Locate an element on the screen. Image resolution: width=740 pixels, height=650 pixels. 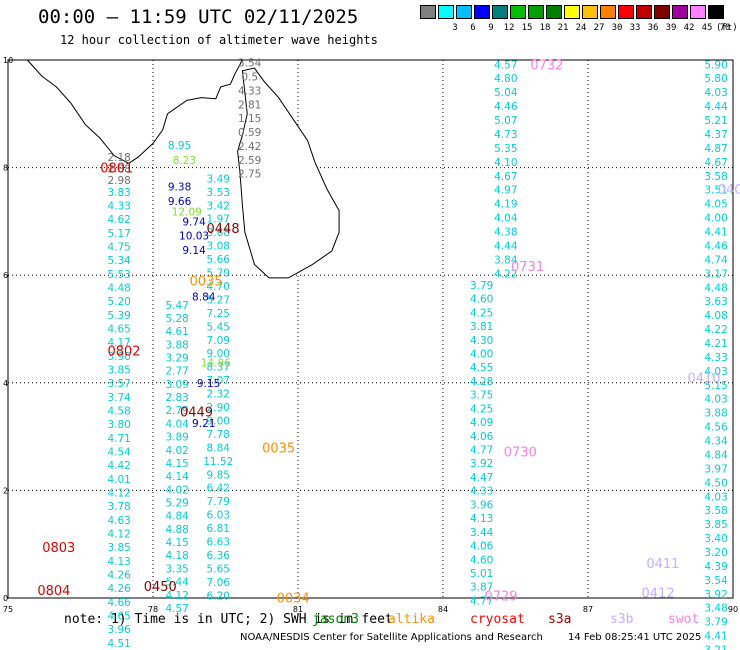
wave-height-value: 3.44 is located at coordinates (482, 533).